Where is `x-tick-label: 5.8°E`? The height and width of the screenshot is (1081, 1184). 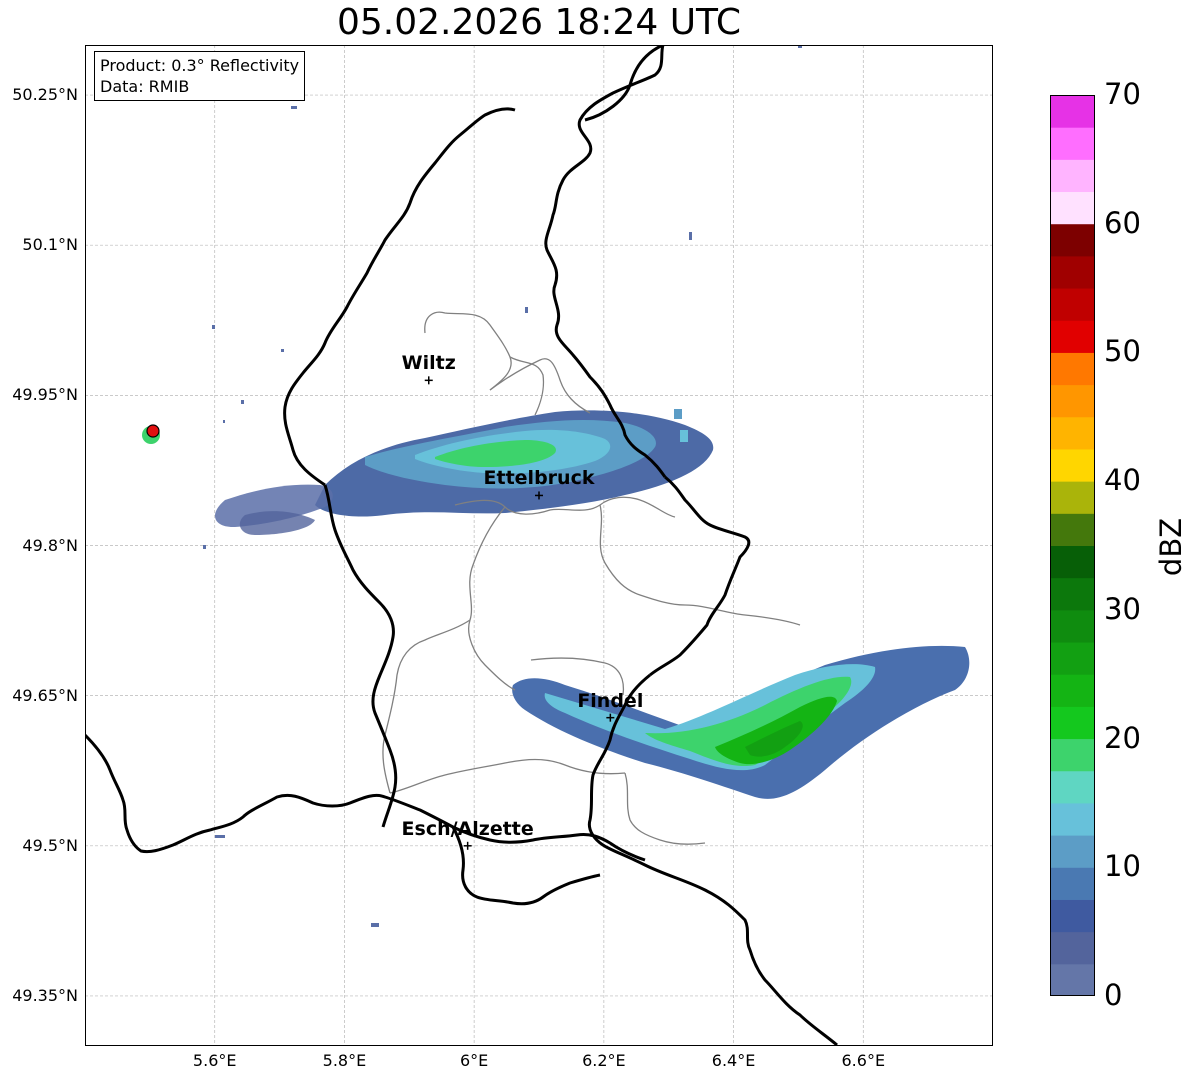 x-tick-label: 5.8°E is located at coordinates (344, 1060).